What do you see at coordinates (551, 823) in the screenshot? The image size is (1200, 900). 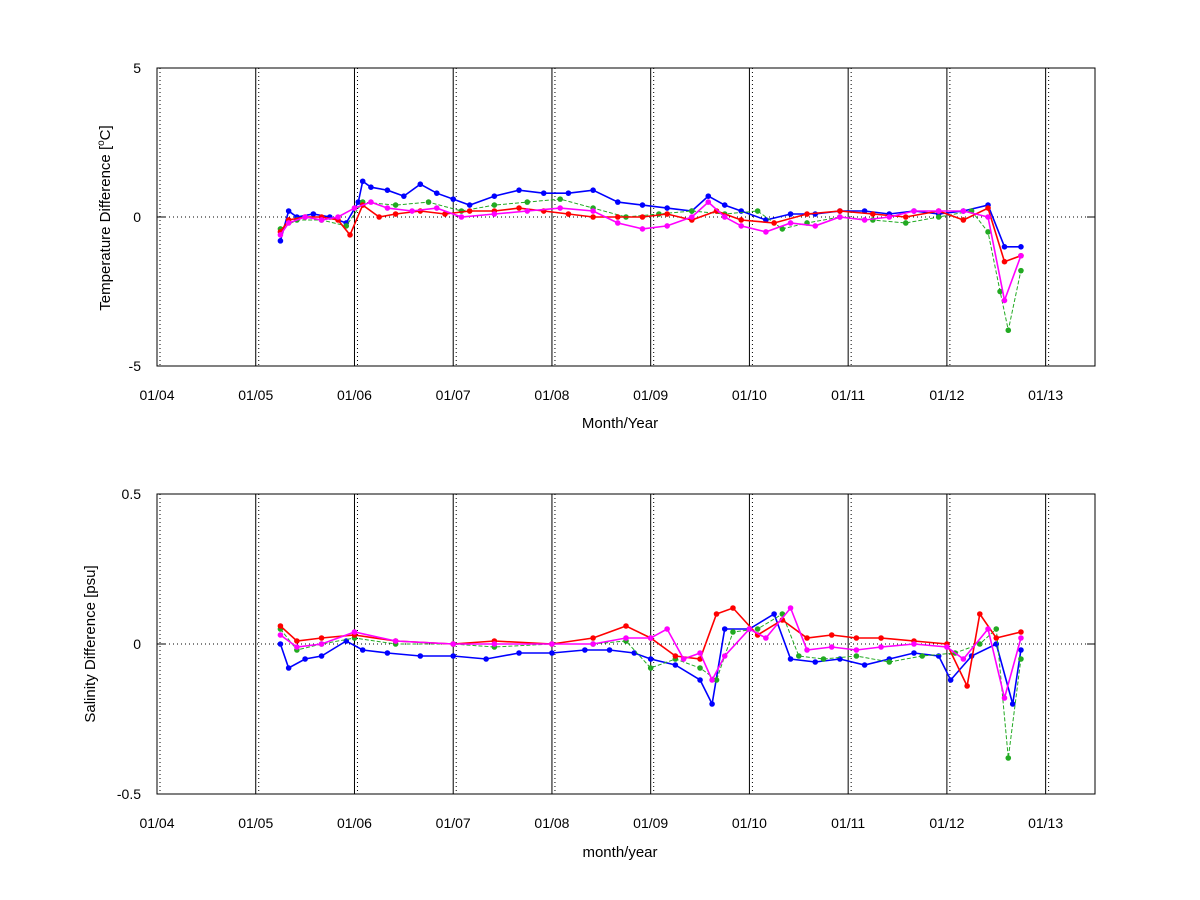 I see `salinity-x-tick-label: 01/08` at bounding box center [551, 823].